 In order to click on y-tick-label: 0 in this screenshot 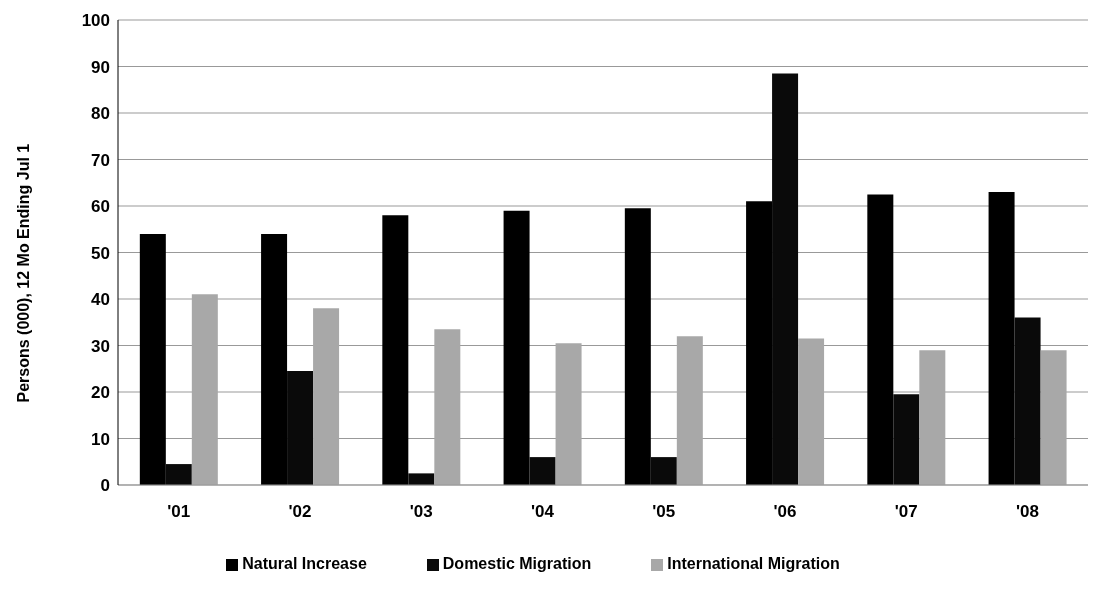, I will do `click(105, 486)`.